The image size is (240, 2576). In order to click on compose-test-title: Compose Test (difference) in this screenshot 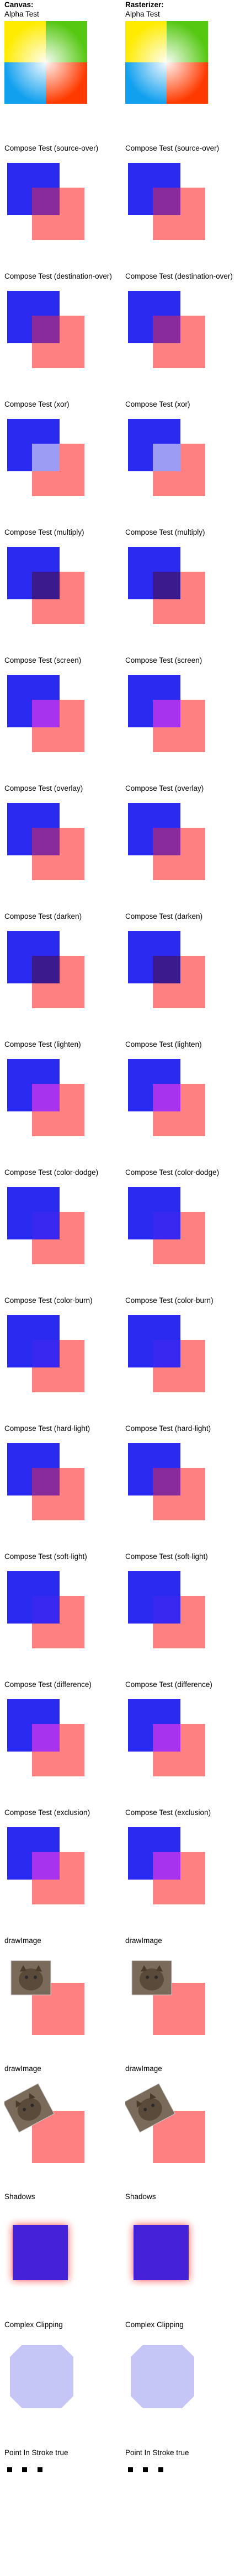, I will do `click(168, 1684)`.